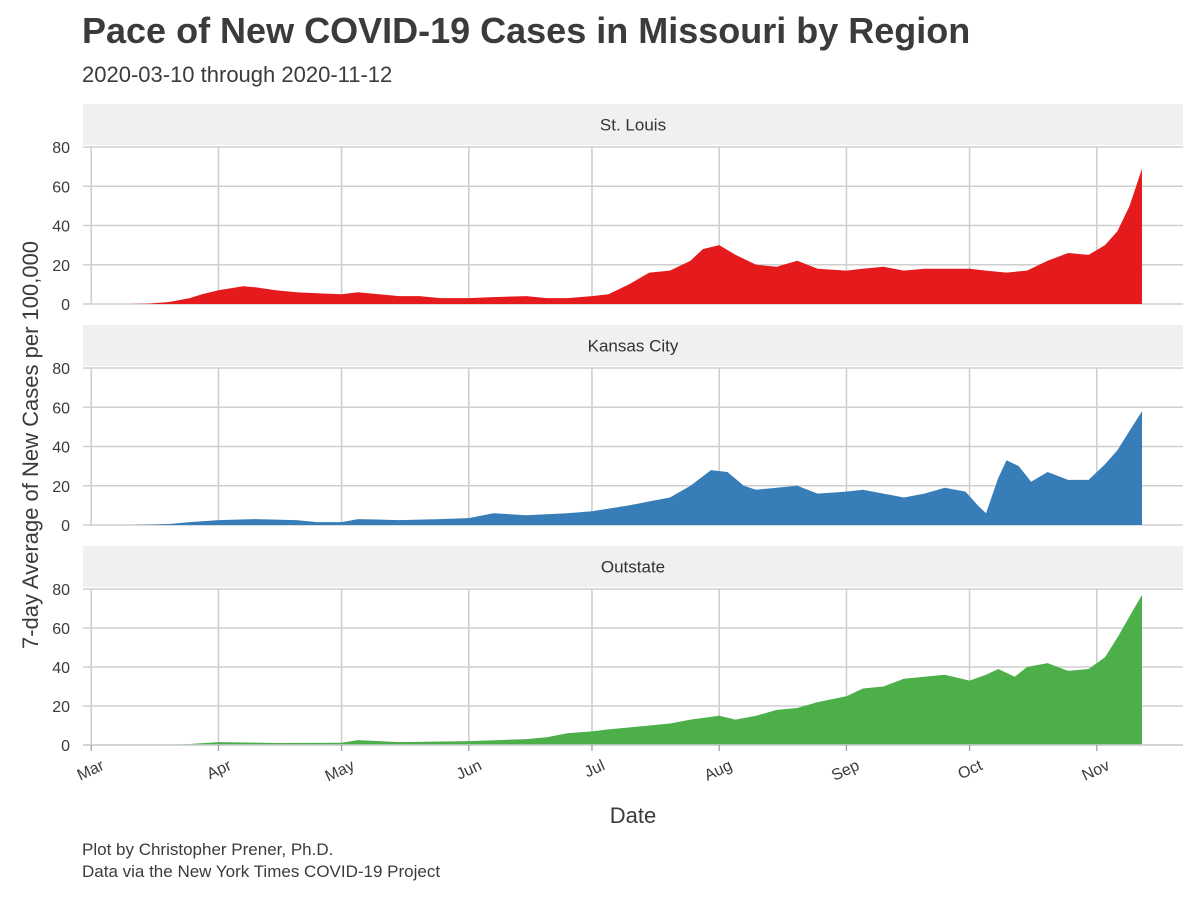 Image resolution: width=1200 pixels, height=900 pixels. What do you see at coordinates (971, 770) in the screenshot?
I see `x-tick-label: Oct` at bounding box center [971, 770].